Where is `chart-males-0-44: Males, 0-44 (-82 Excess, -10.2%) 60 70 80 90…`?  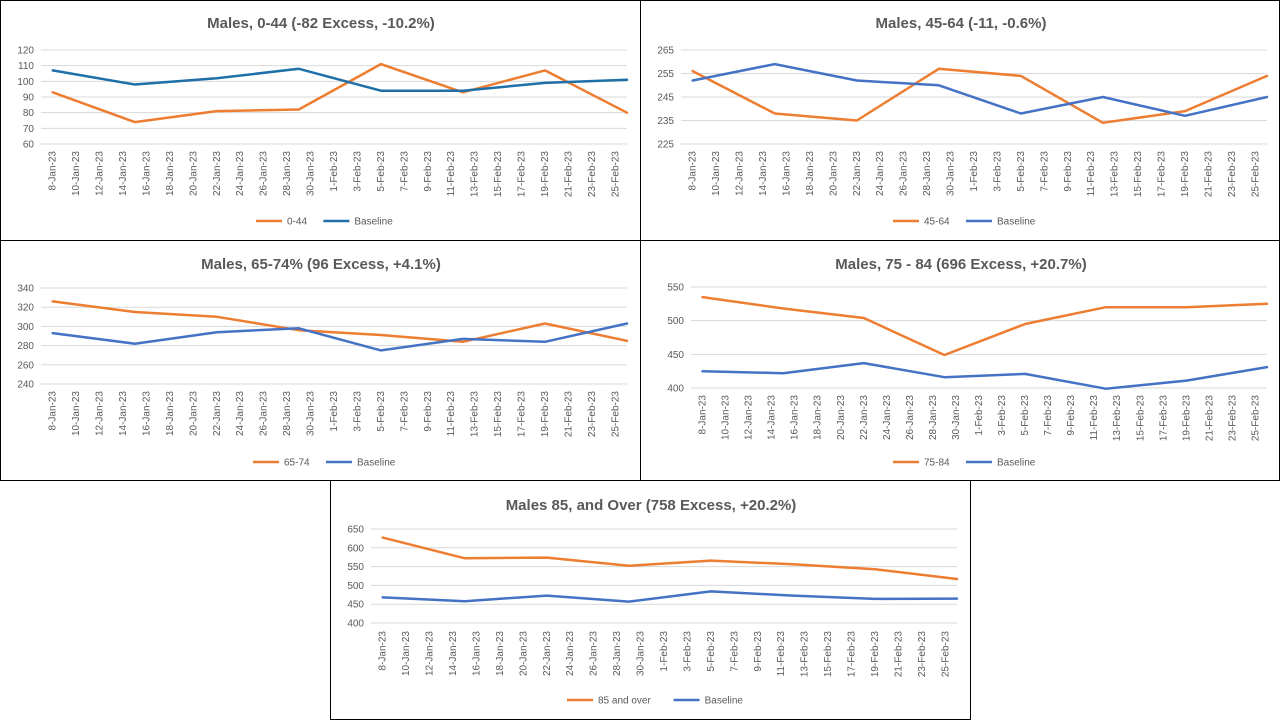
chart-males-0-44: Males, 0-44 (-82 Excess, -10.2%) 60 70 80 90… is located at coordinates (323, 121).